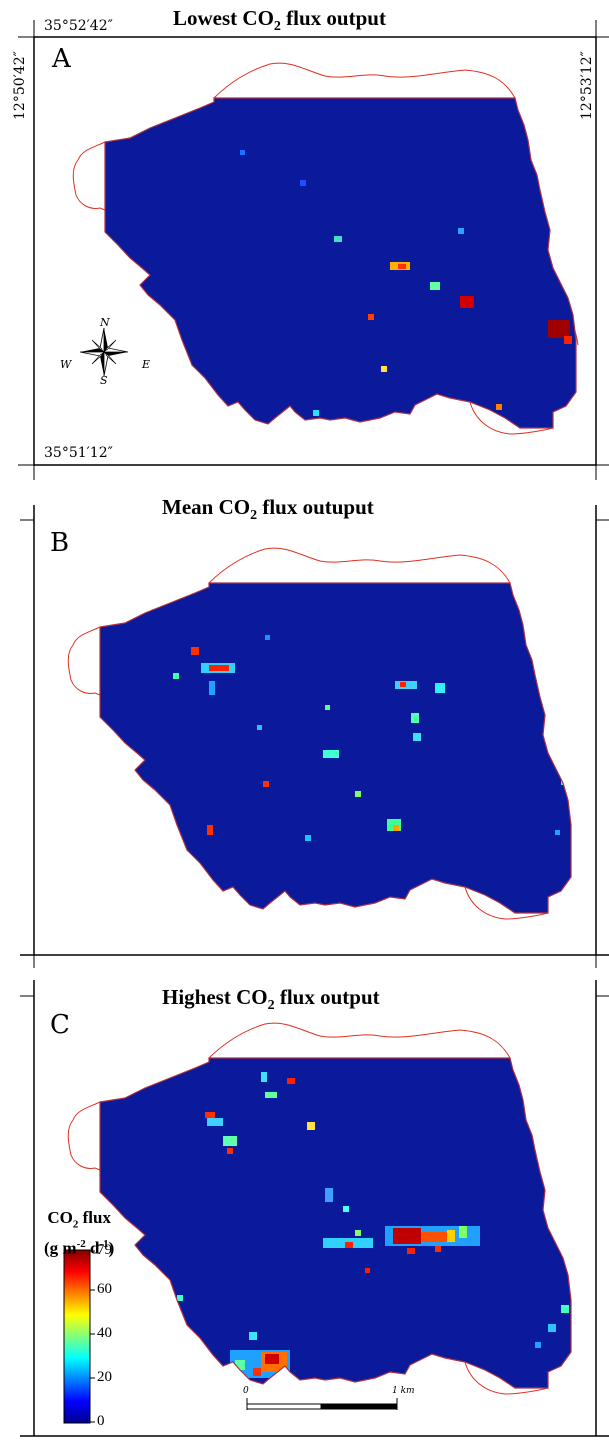 Image resolution: width=609 pixels, height=1448 pixels. What do you see at coordinates (92, 1249) in the screenshot?
I see `legend-unit-d: d` at bounding box center [92, 1249].